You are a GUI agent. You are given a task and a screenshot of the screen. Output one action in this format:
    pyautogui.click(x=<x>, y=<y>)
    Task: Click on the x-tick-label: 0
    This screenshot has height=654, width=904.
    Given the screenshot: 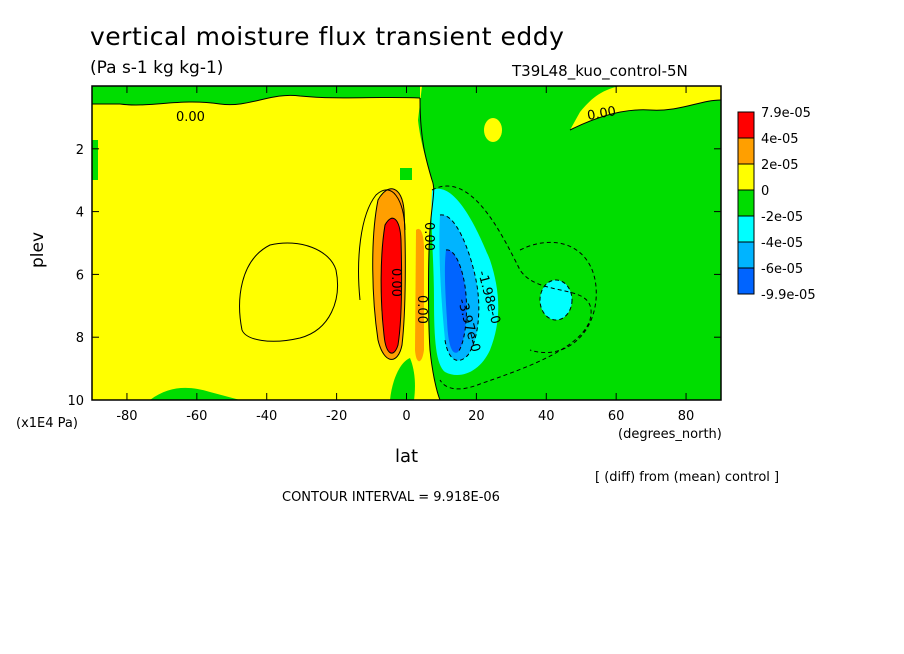 What is the action you would take?
    pyautogui.click(x=406, y=416)
    